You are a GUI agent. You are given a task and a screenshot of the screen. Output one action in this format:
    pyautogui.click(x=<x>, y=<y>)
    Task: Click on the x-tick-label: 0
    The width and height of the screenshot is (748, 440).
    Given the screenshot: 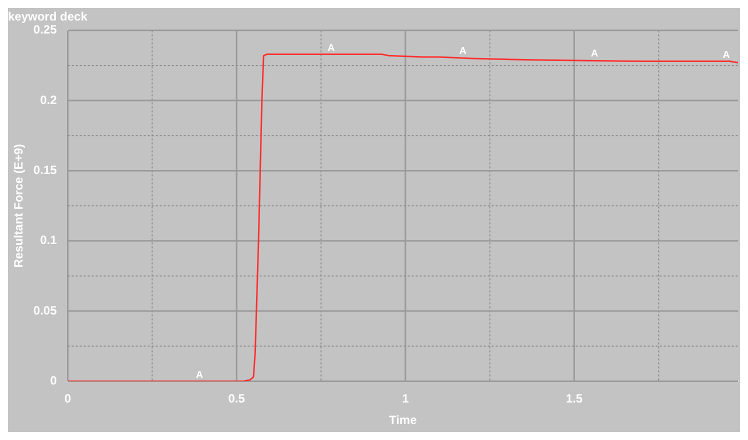 What is the action you would take?
    pyautogui.click(x=68, y=399)
    